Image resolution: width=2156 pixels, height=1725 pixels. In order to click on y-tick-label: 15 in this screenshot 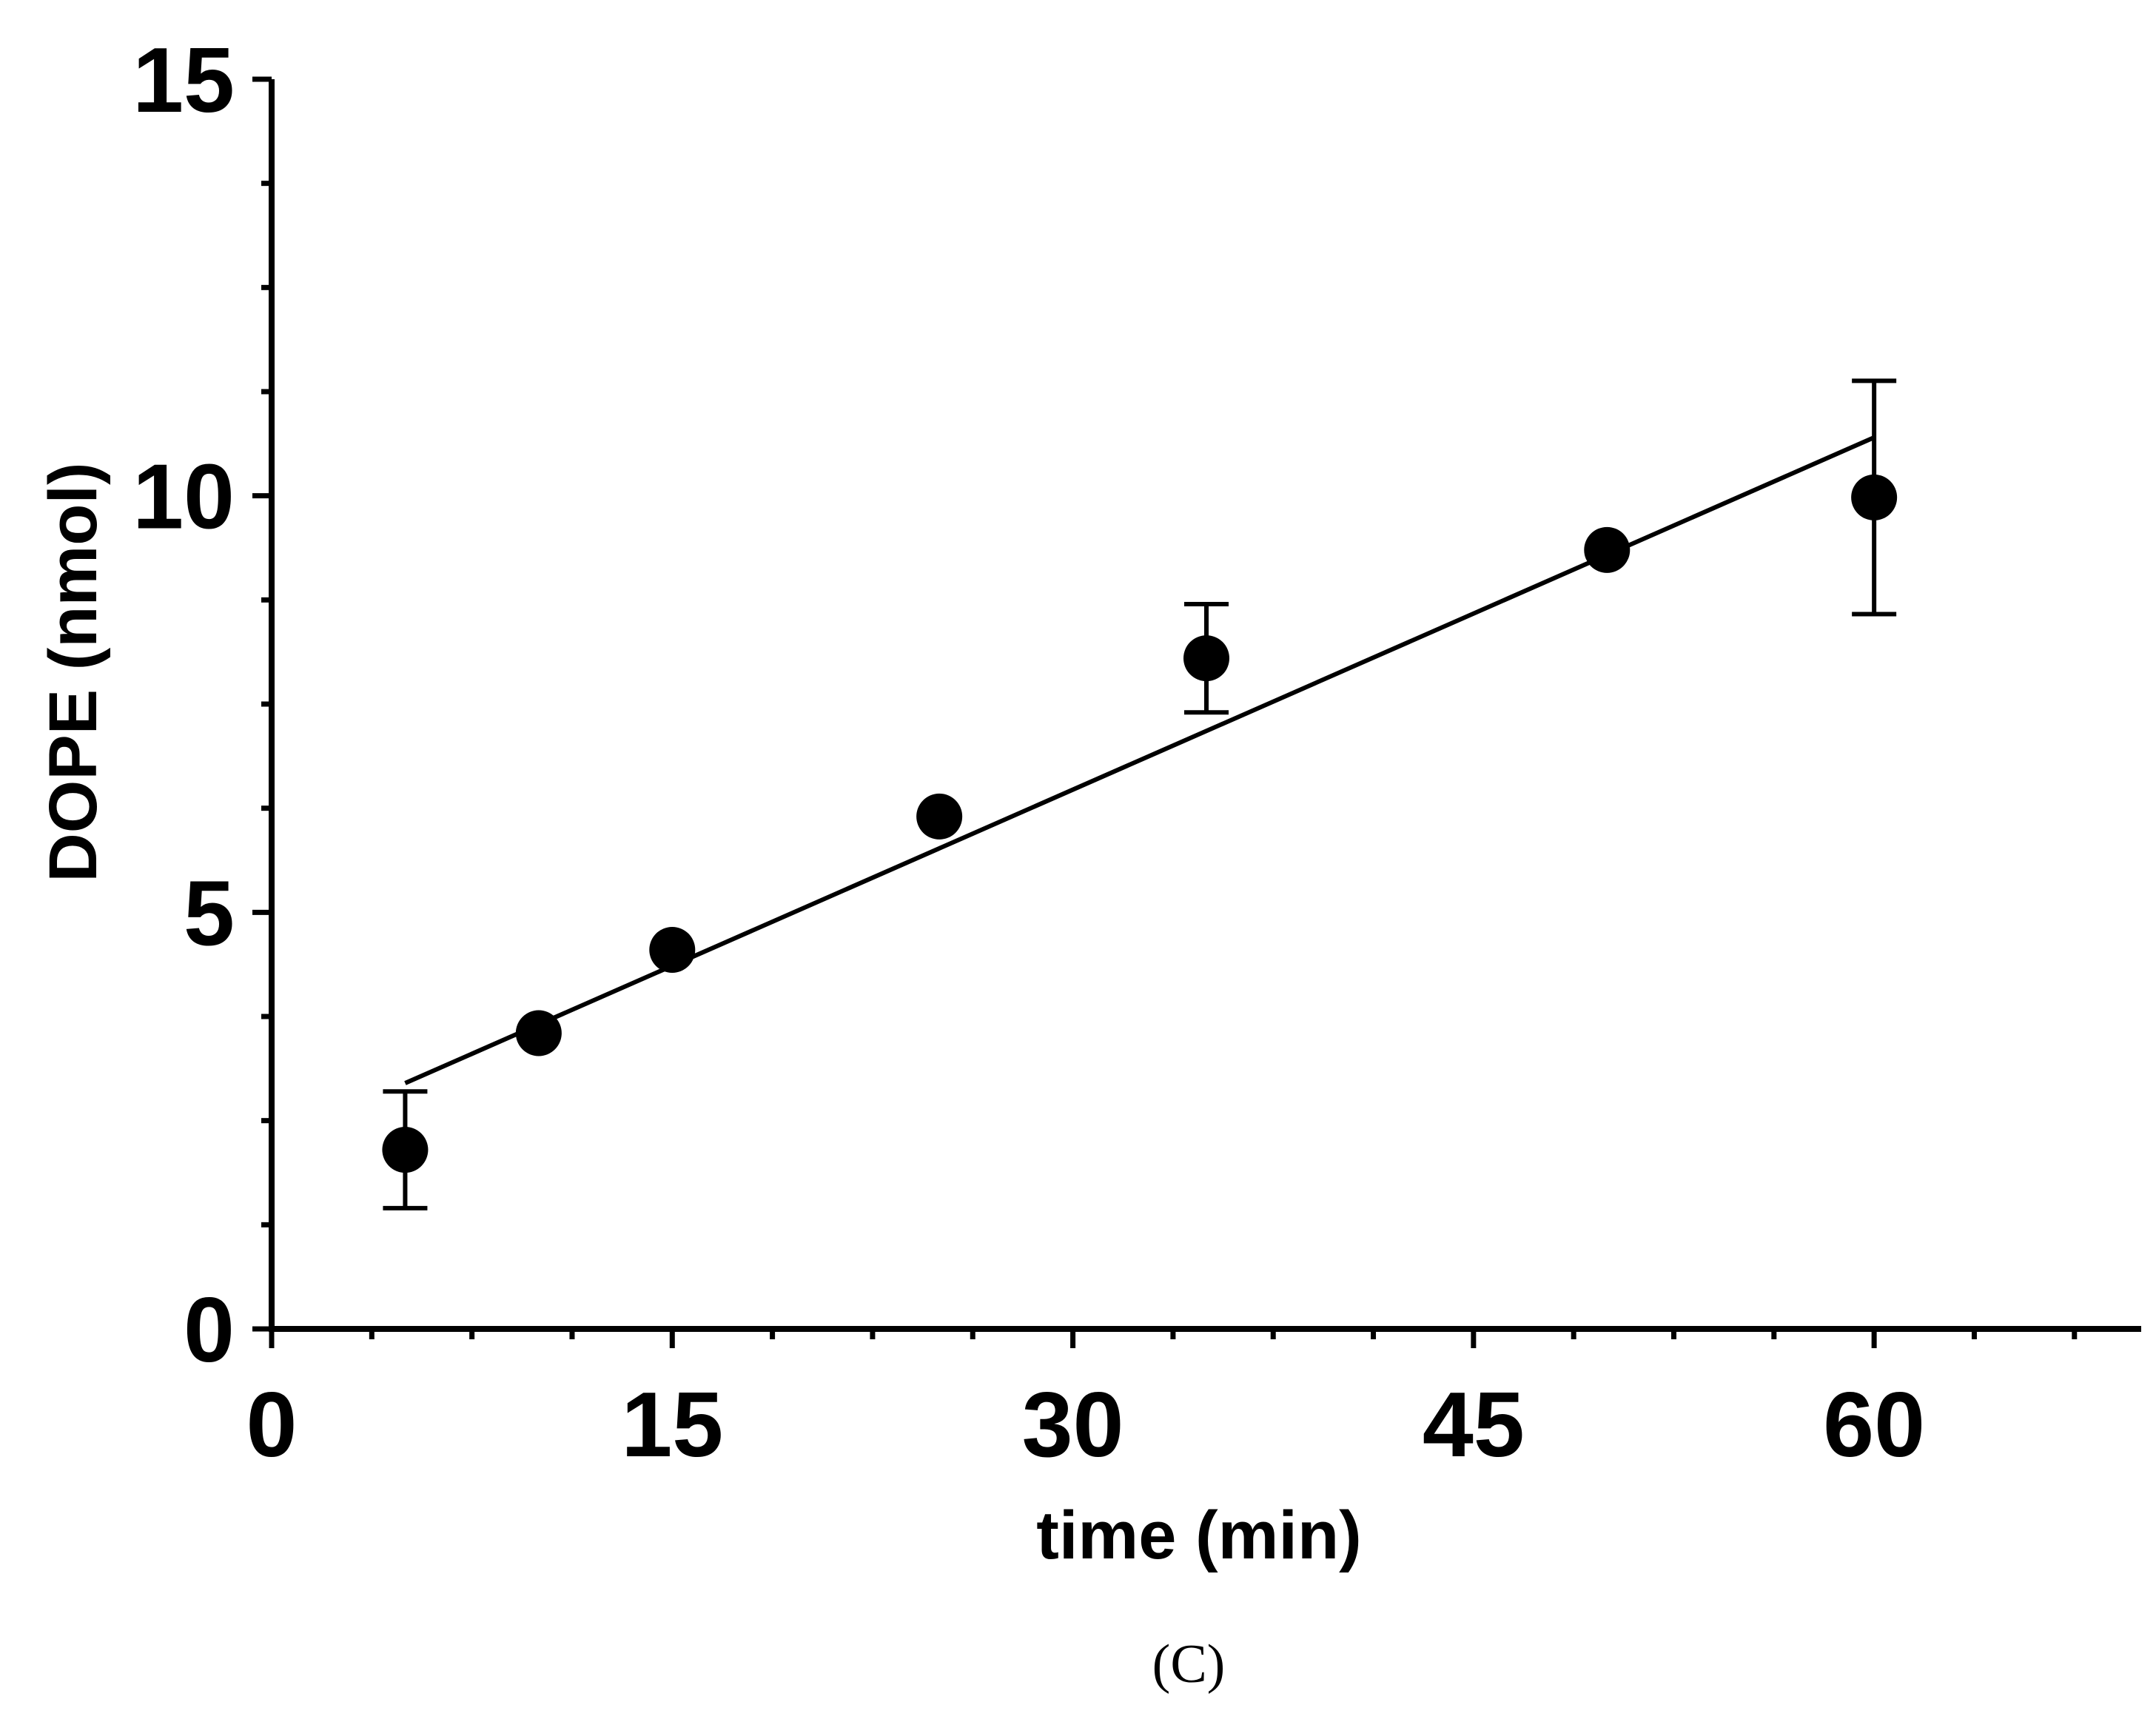, I will do `click(183, 81)`.